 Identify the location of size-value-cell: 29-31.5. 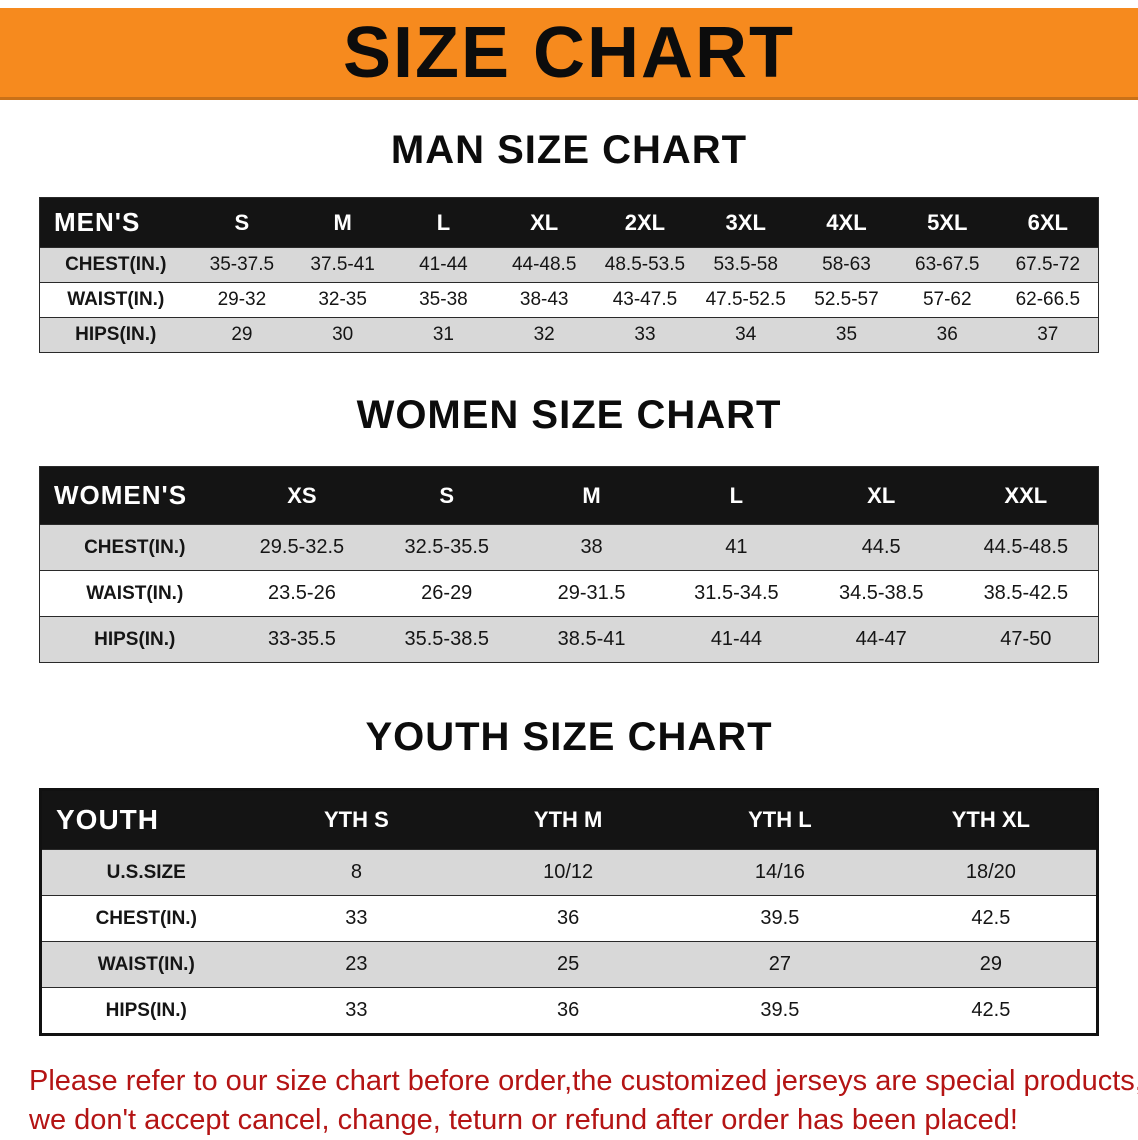
(591, 593).